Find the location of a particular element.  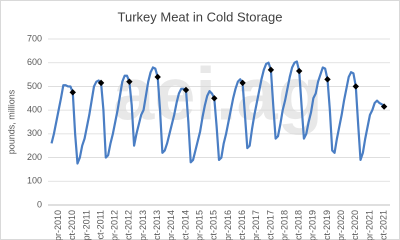

x-tick-label: Oct-2020 is located at coordinates (355, 225).